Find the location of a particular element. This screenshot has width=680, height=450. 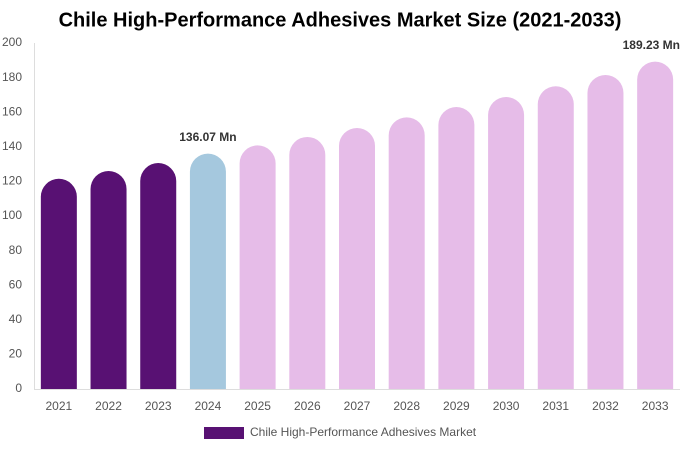

x-tick-label: 2031 is located at coordinates (555, 406).